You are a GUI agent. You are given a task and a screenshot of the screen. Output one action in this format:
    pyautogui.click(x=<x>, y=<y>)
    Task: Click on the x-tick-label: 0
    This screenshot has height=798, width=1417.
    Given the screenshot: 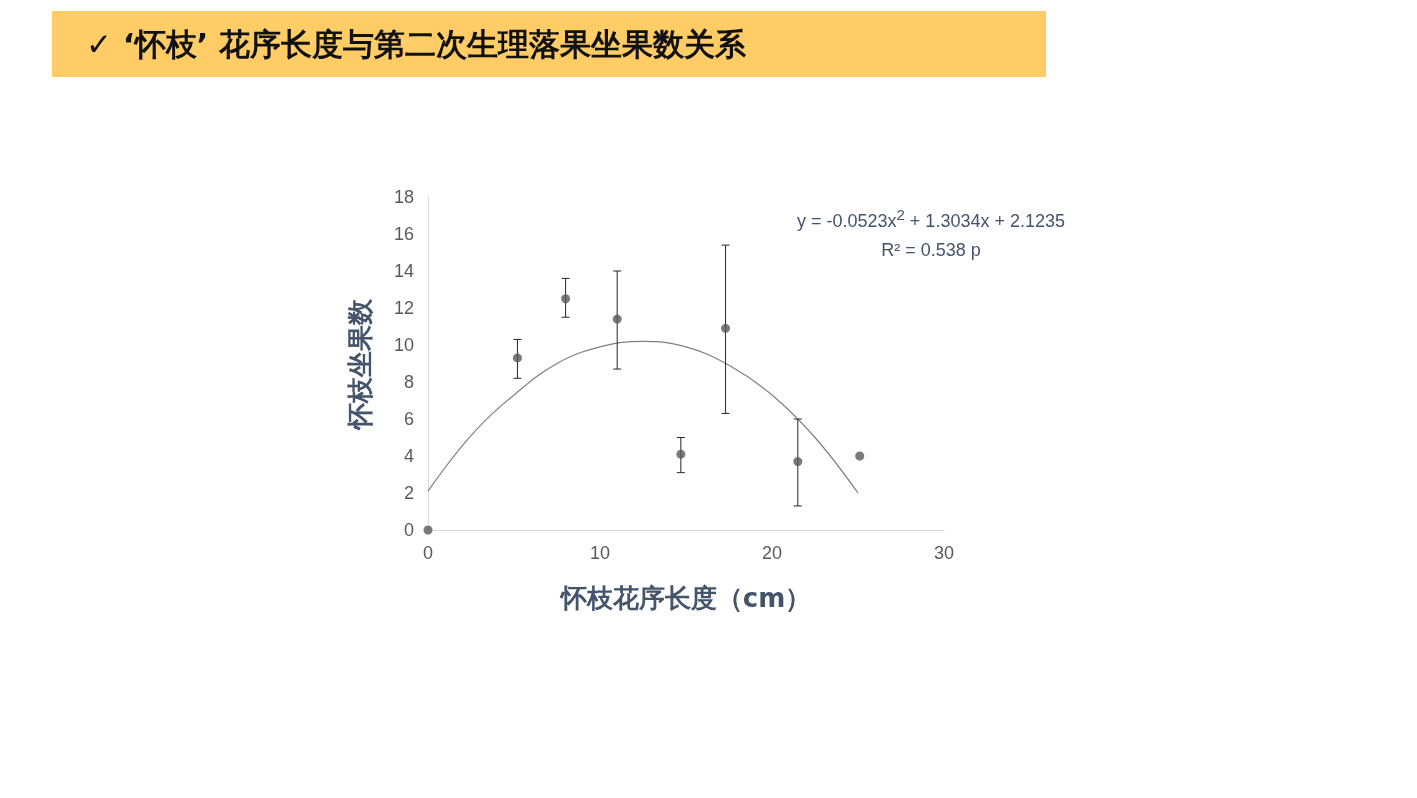 What is the action you would take?
    pyautogui.click(x=428, y=553)
    